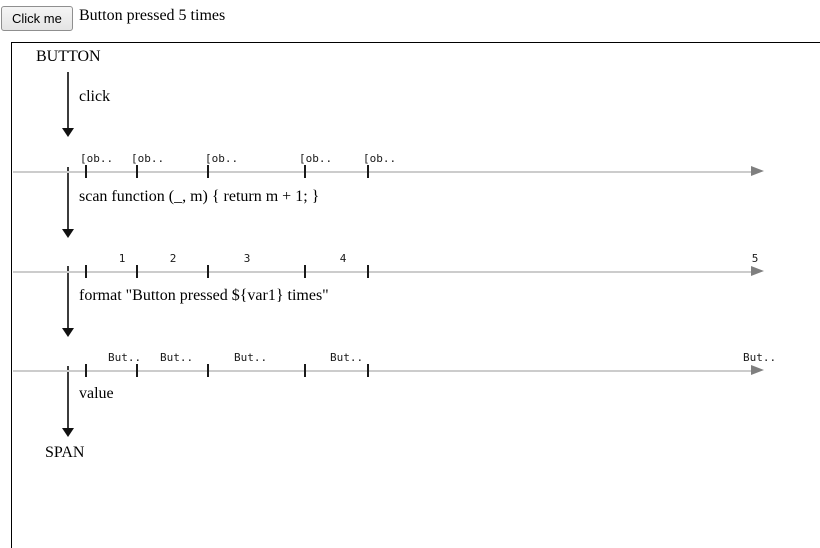 The height and width of the screenshot is (548, 820). Describe the element at coordinates (204, 295) in the screenshot. I see `operator-label: format "Button pressed ${var1} times"` at that location.